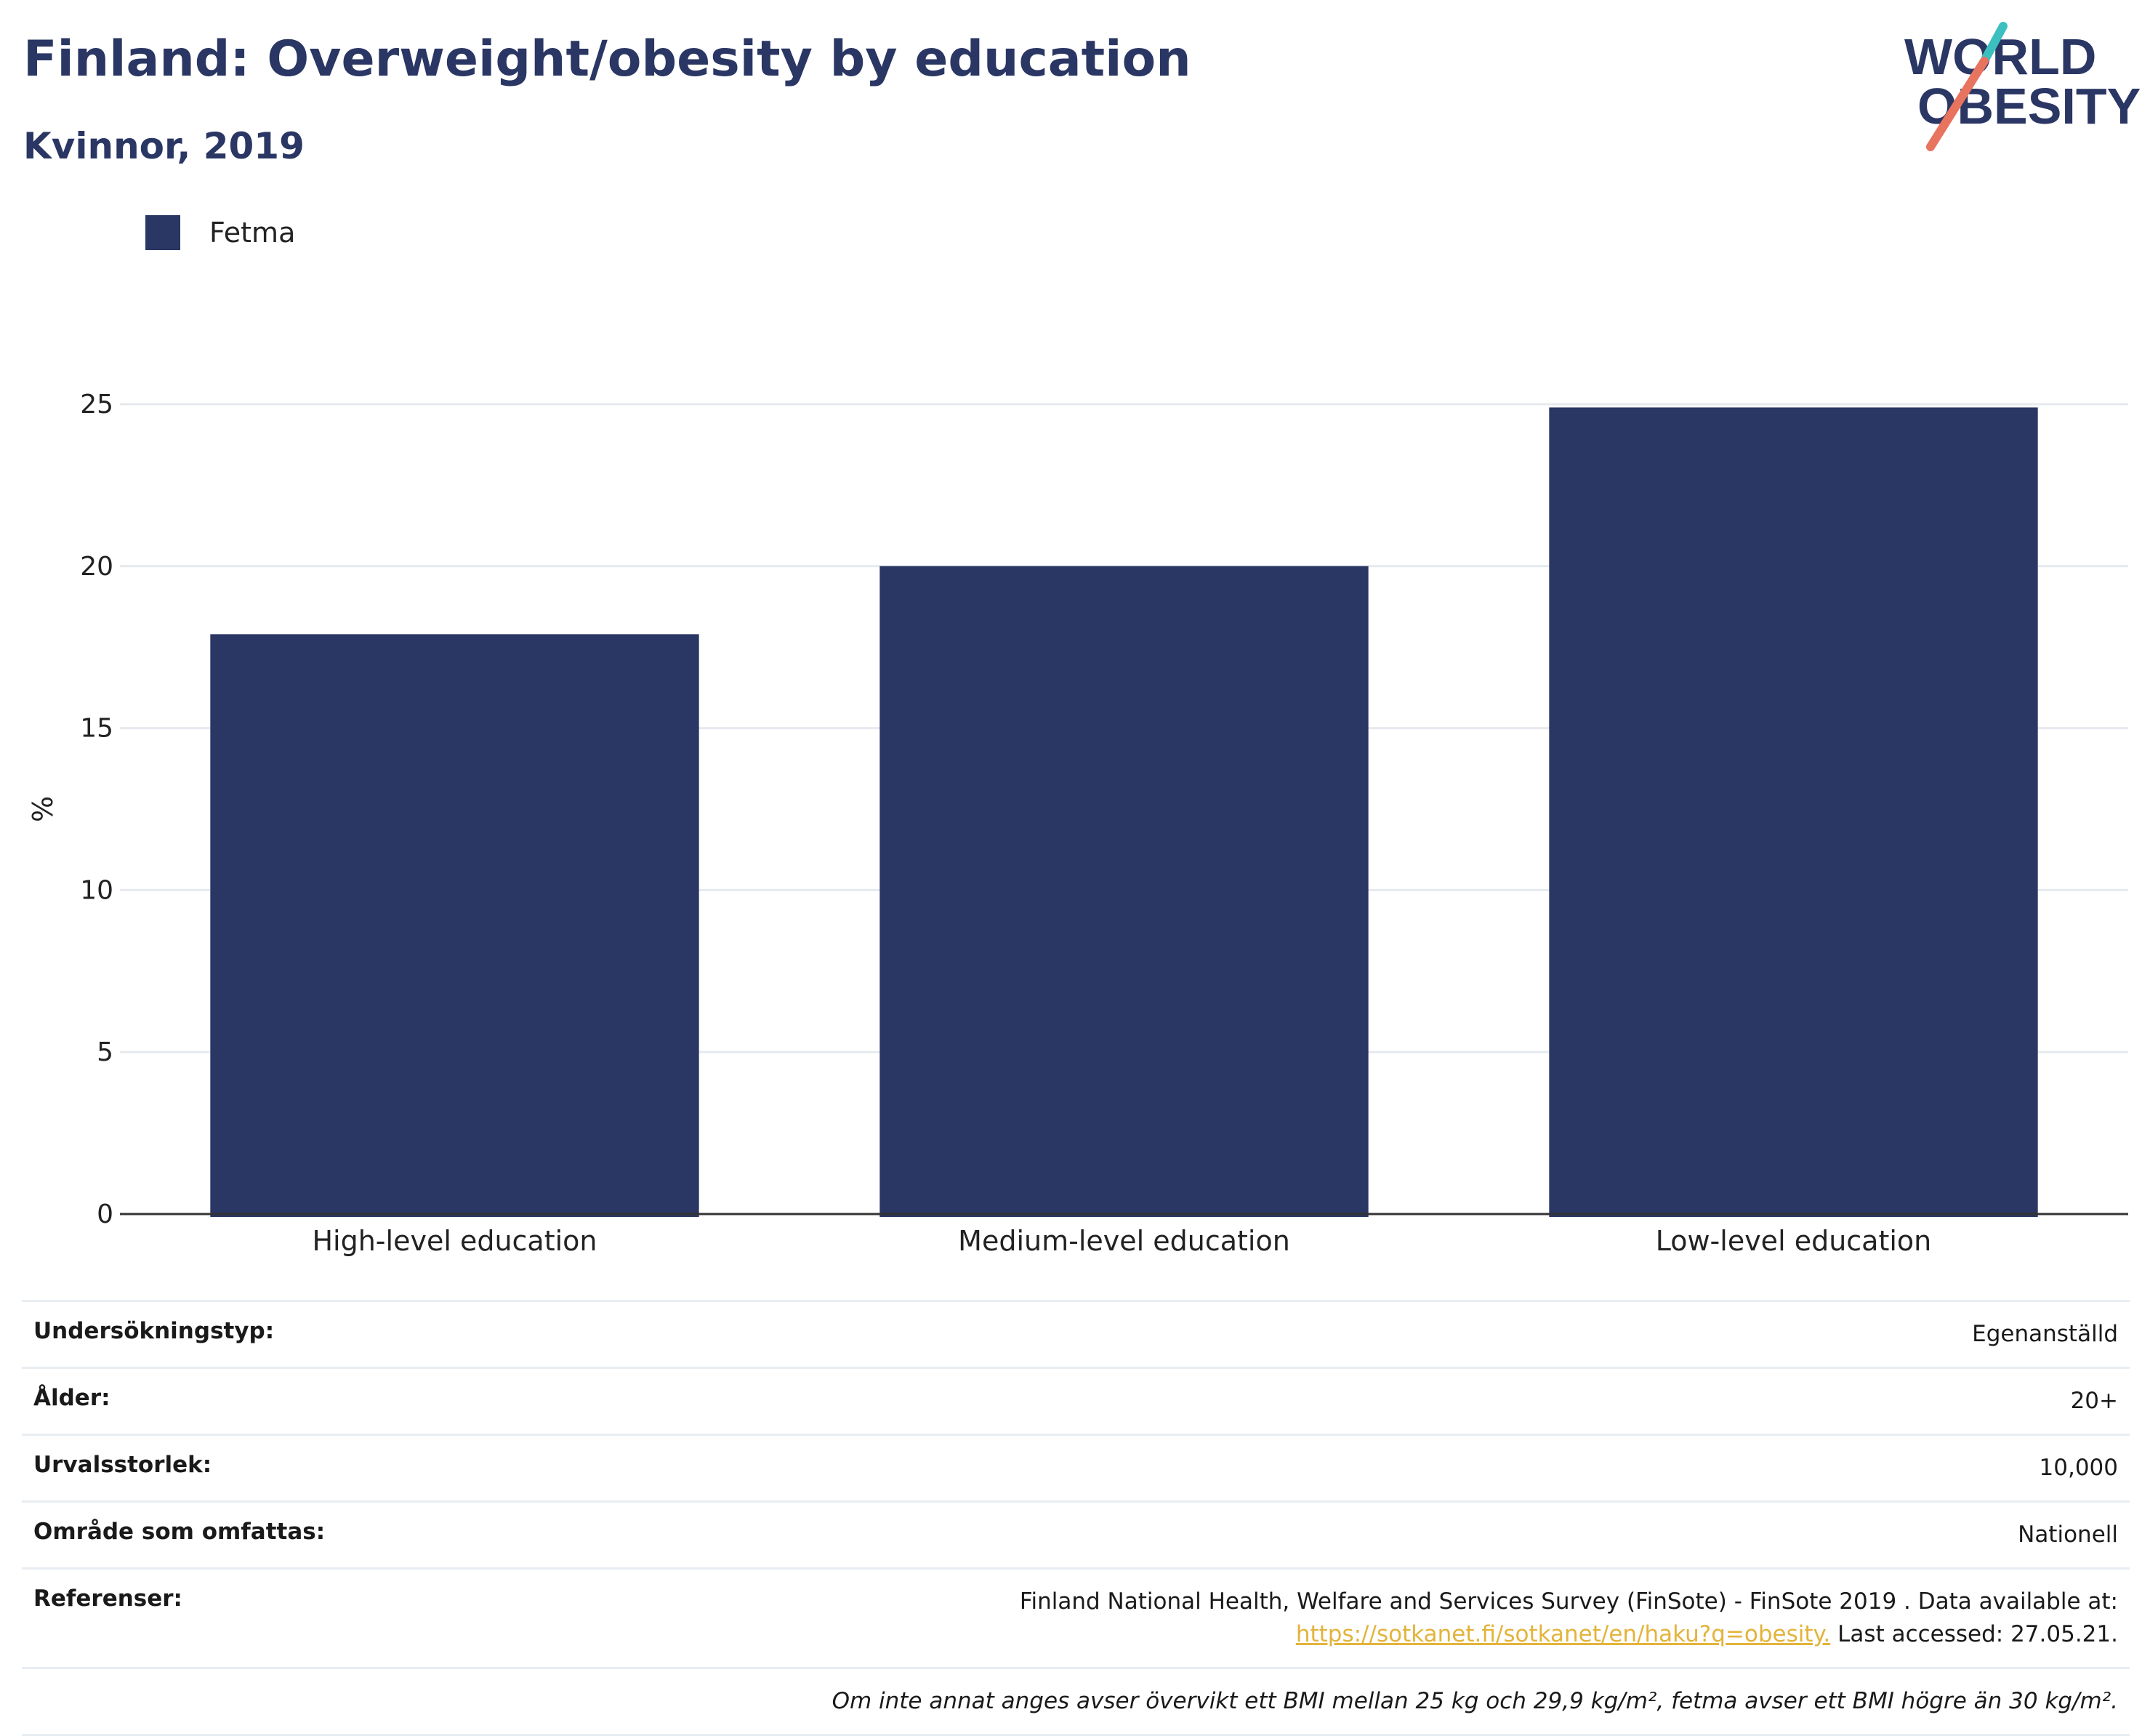  What do you see at coordinates (251, 1467) in the screenshot?
I see `row-label: Urvalsstorlek:` at bounding box center [251, 1467].